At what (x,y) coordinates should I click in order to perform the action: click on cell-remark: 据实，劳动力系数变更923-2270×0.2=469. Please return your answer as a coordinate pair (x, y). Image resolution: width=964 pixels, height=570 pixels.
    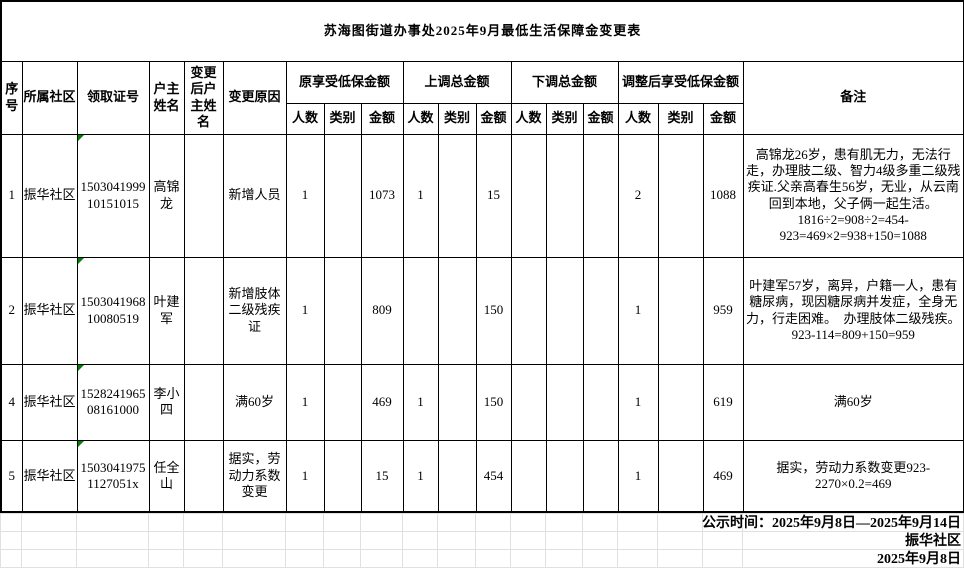
    Looking at the image, I should click on (853, 476).